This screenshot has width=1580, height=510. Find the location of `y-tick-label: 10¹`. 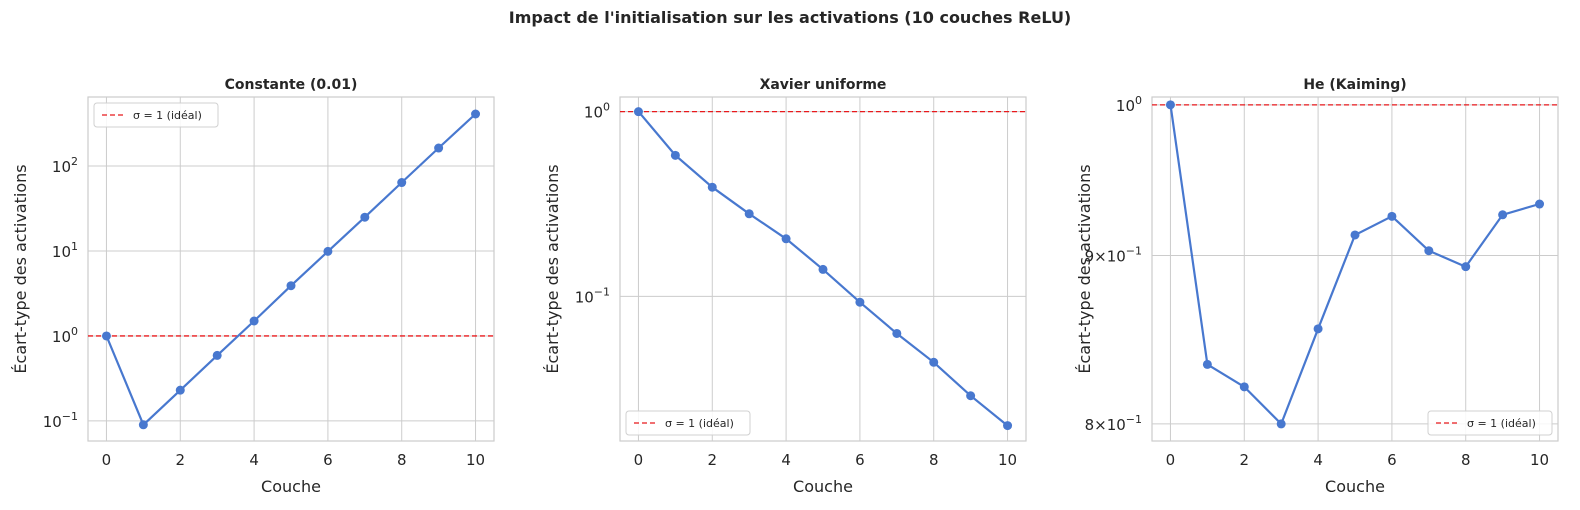

y-tick-label: 10¹ is located at coordinates (65, 250).